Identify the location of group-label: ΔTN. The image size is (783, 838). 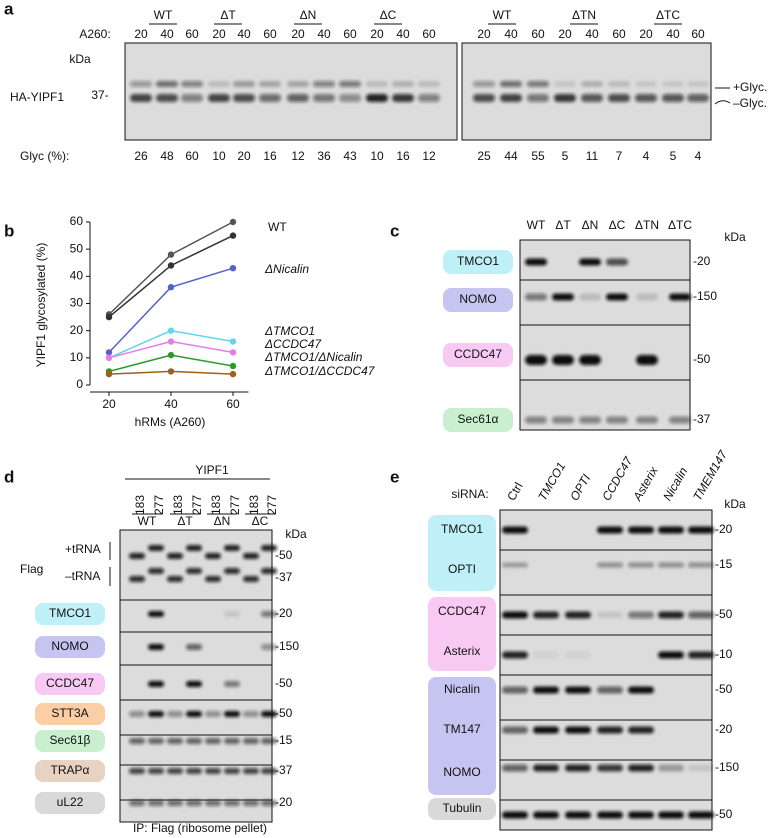
(584, 15).